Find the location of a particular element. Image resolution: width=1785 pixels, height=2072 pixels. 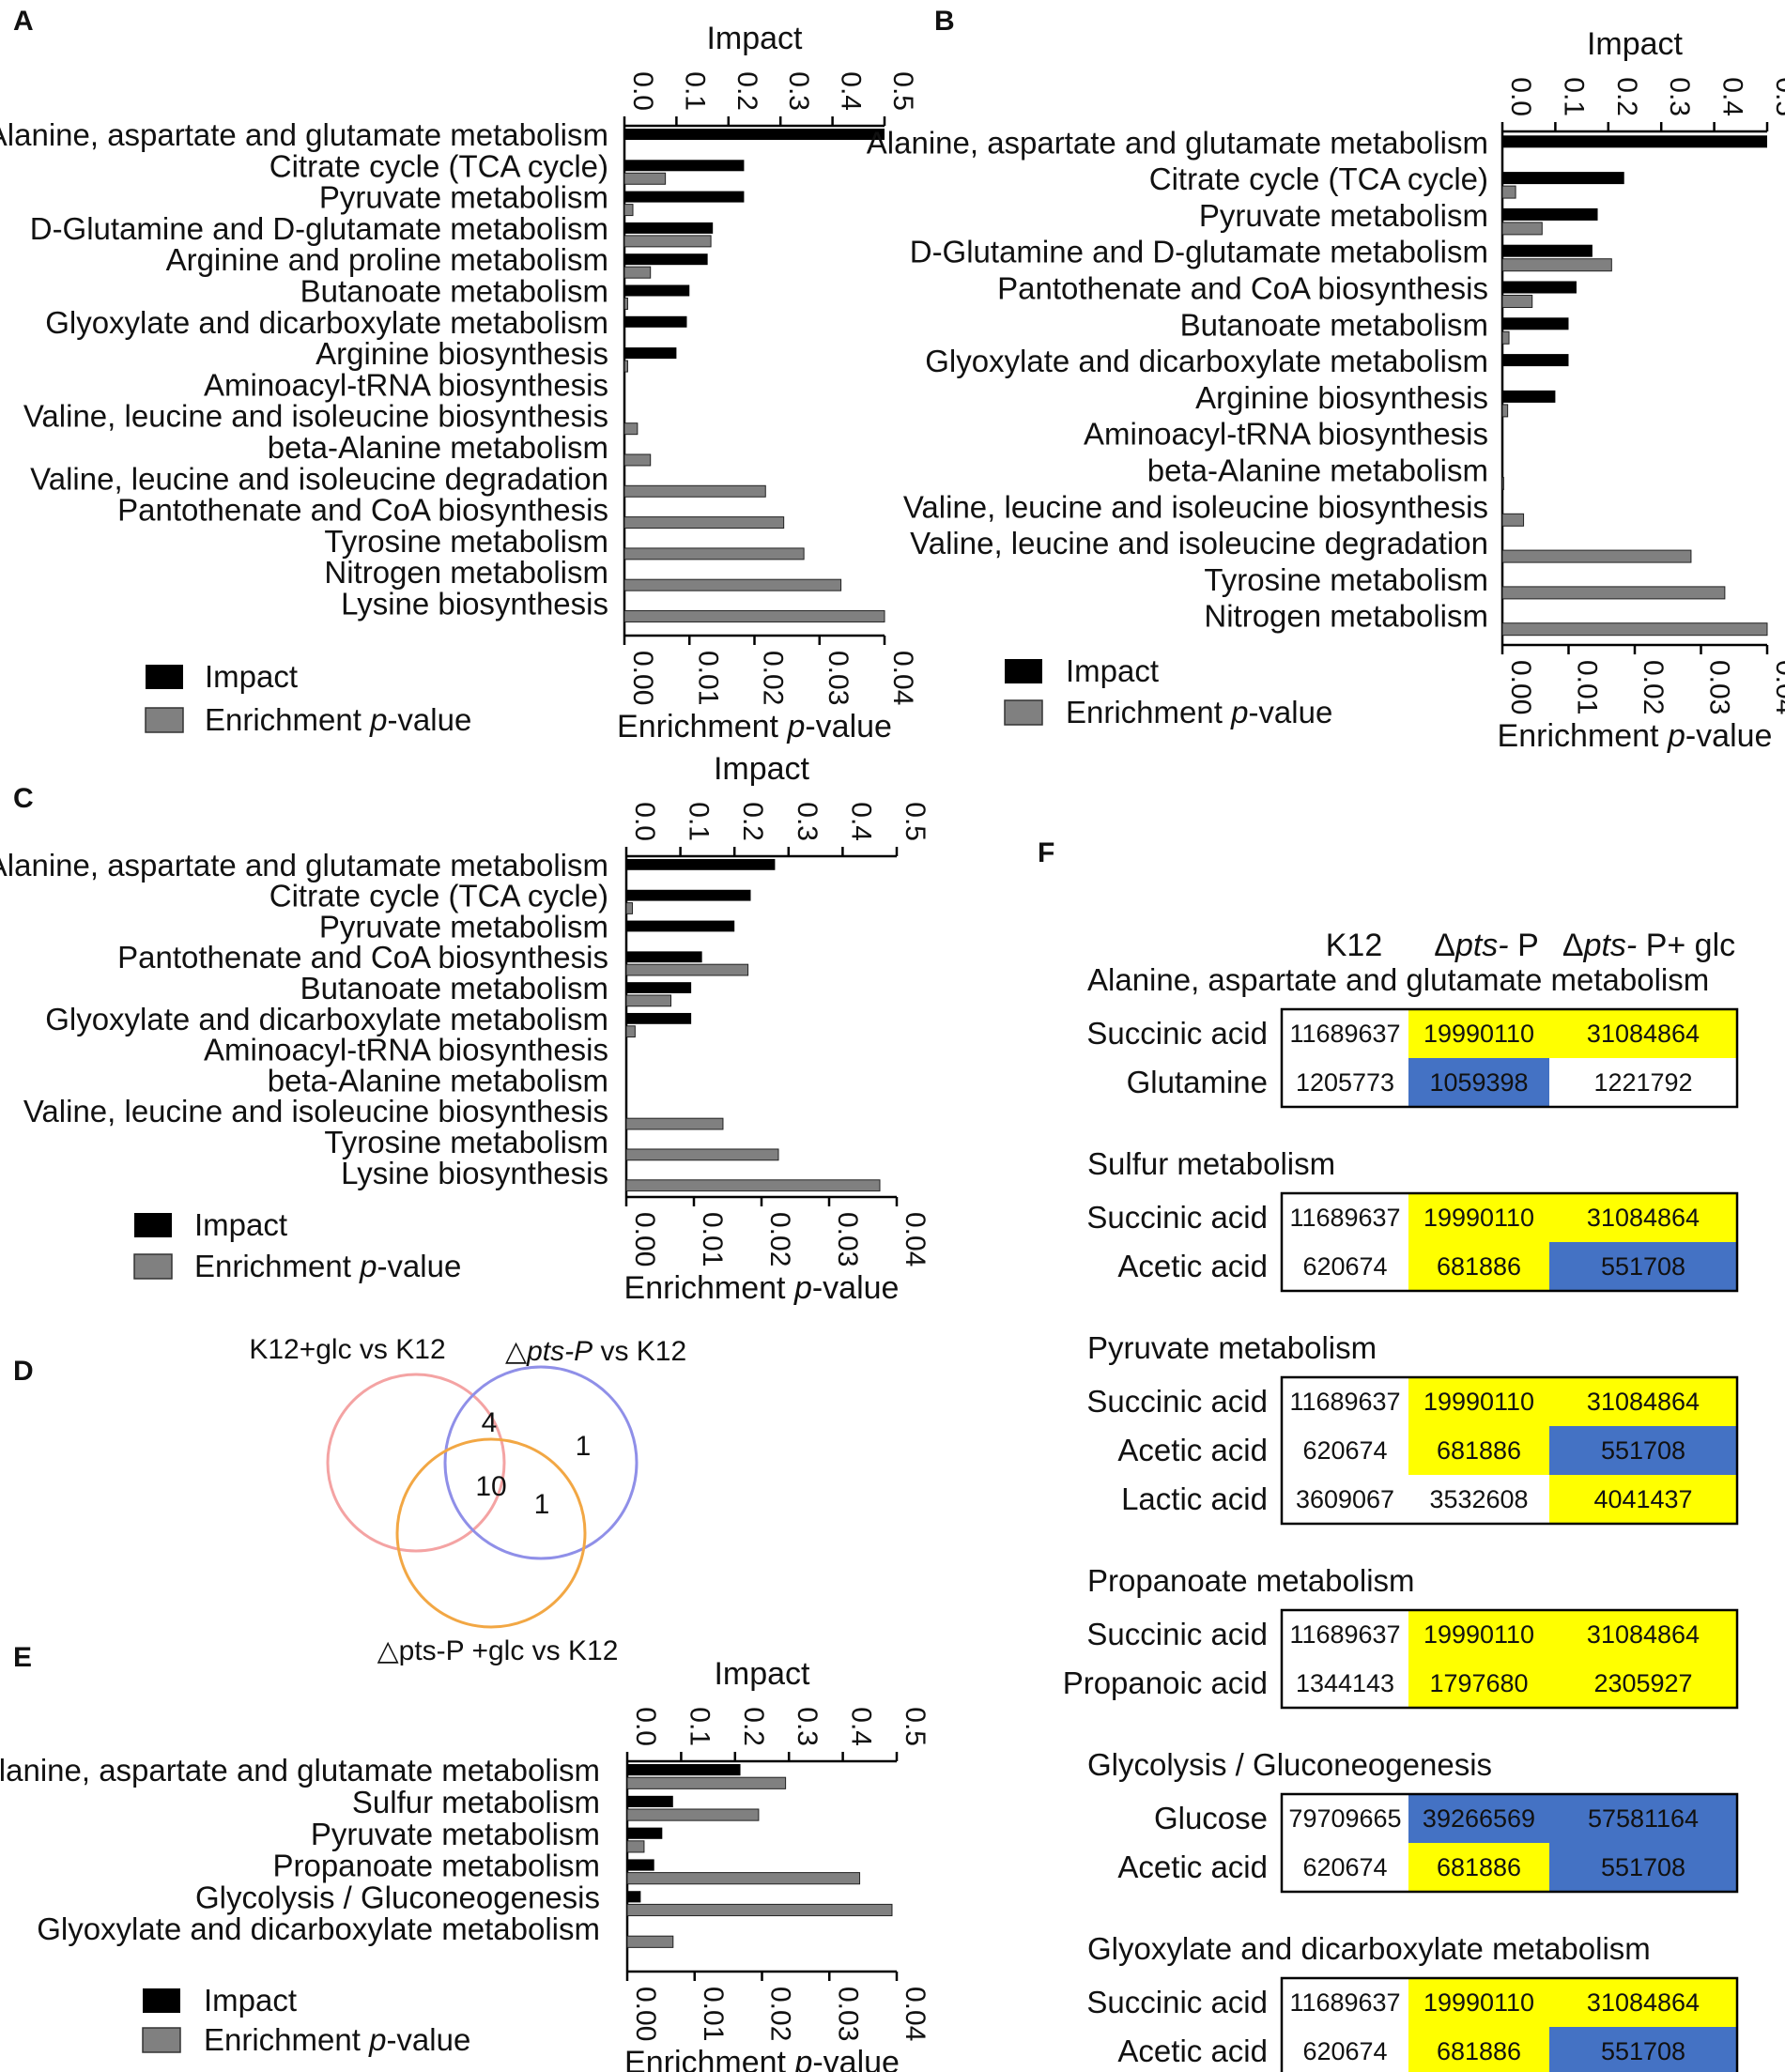

top-tick-label: 0.1 is located at coordinates (699, 1726).